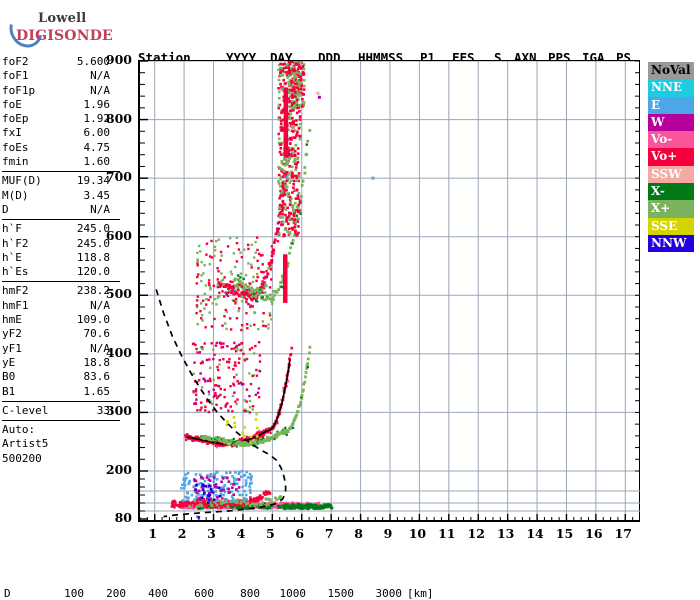 This screenshot has width=700, height=600. I want to click on param-name: C-level, so click(25, 410).